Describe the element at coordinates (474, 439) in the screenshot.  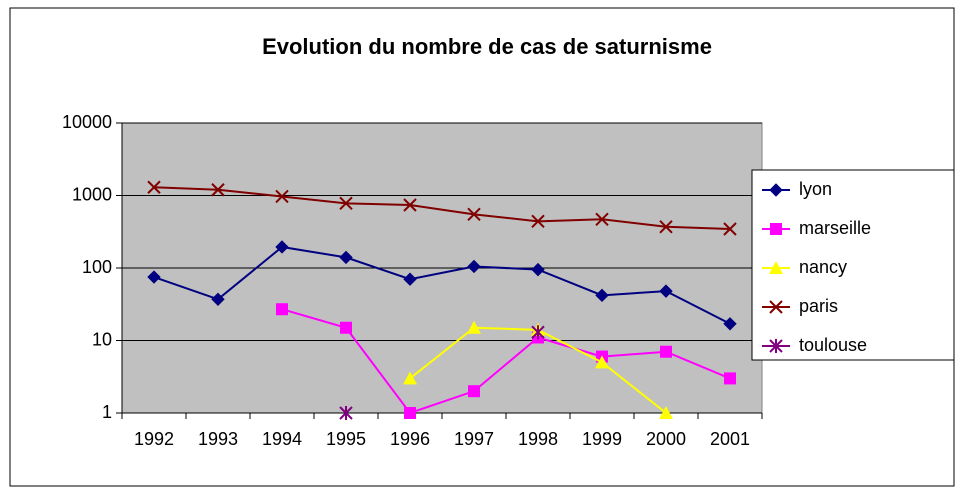
I see `x-tick-label: 1997` at that location.